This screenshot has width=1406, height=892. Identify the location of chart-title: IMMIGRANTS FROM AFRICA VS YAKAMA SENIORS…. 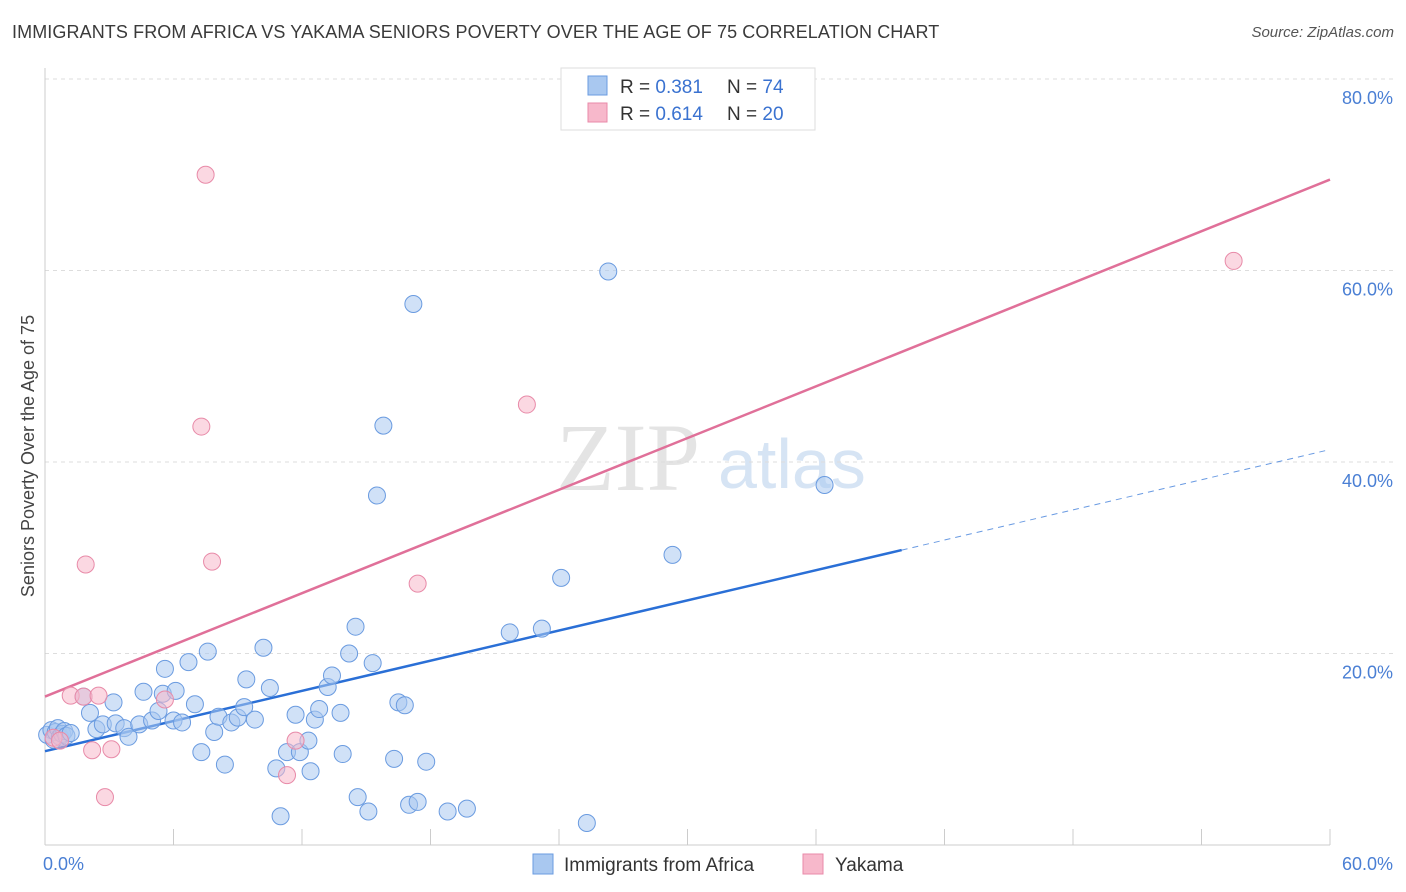
(476, 32).